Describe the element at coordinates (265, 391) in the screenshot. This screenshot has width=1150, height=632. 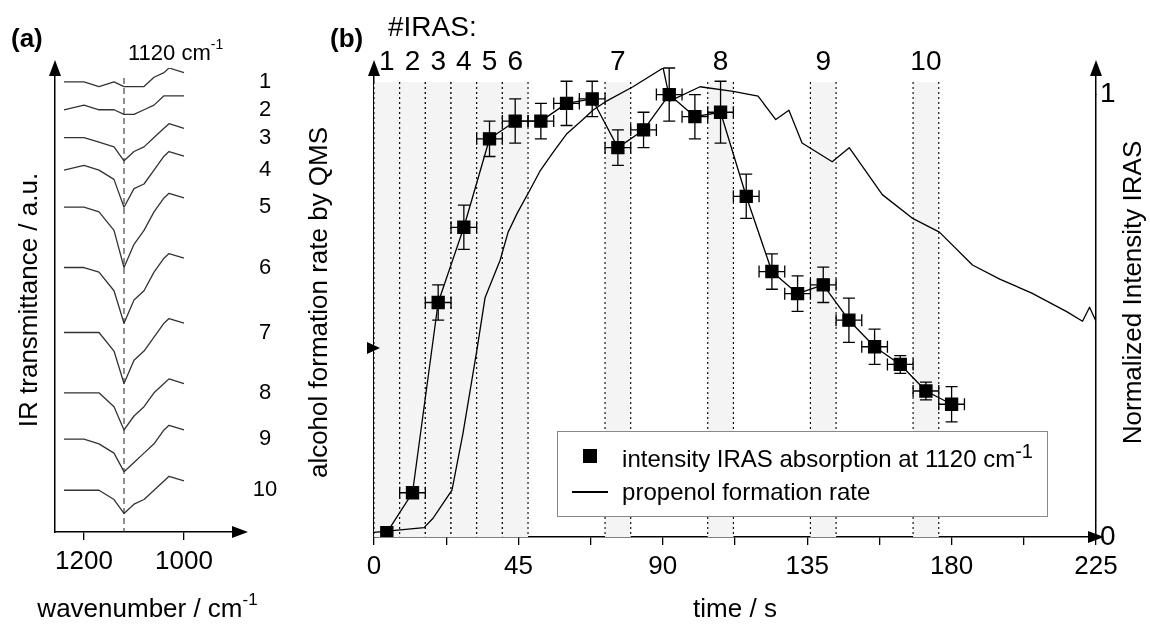
I see `text: 8` at that location.